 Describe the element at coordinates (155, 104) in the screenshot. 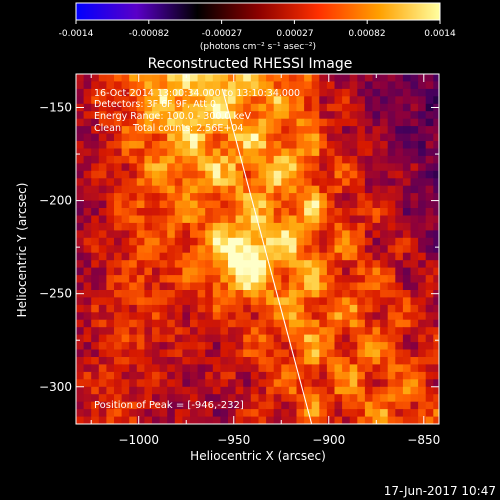

I see `annotation-detectors: Detectors: 3F 6F 9F, Att 0` at that location.